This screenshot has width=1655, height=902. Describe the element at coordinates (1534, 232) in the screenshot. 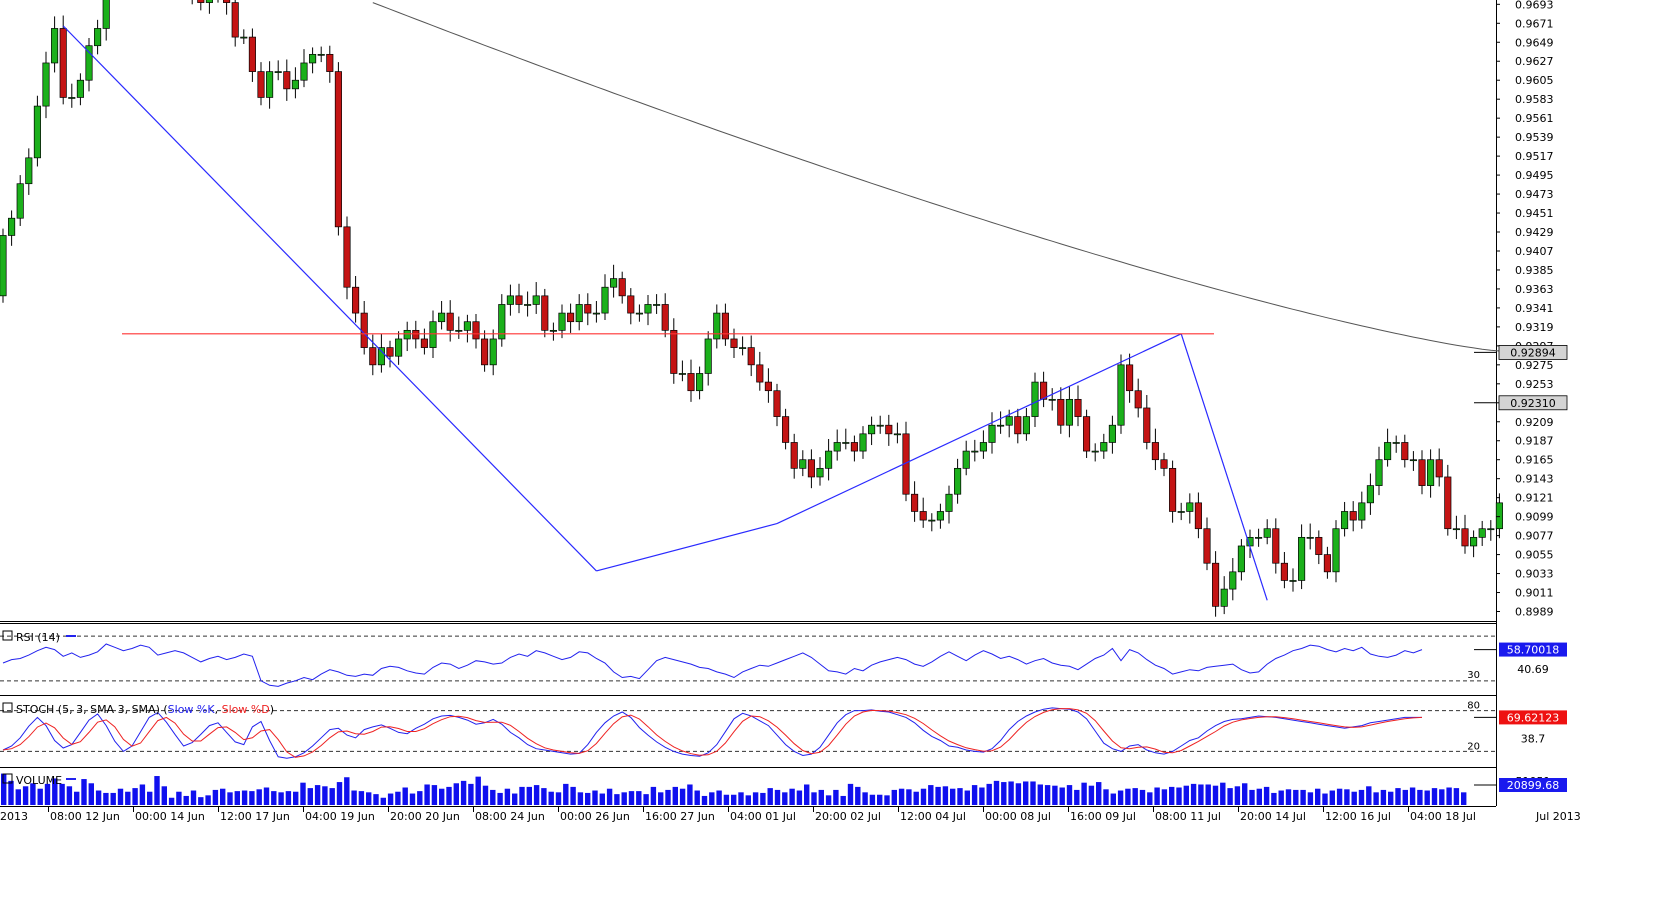

I see `price-tick-label: 0.9429` at that location.